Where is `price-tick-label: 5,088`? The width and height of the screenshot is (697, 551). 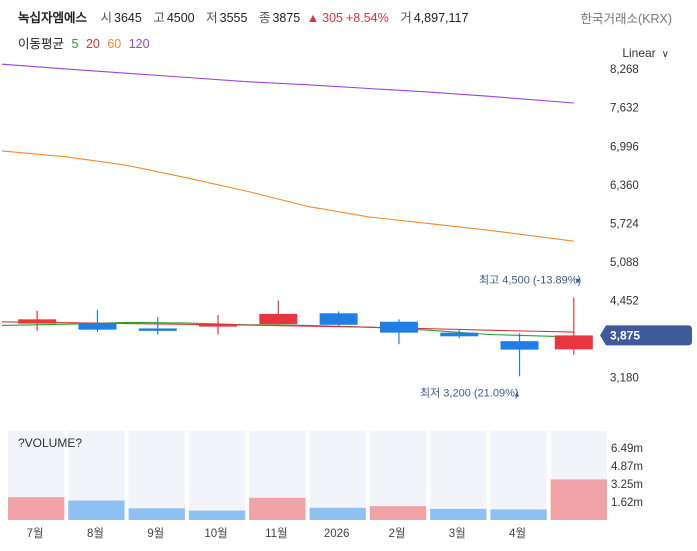 price-tick-label: 5,088 is located at coordinates (624, 263).